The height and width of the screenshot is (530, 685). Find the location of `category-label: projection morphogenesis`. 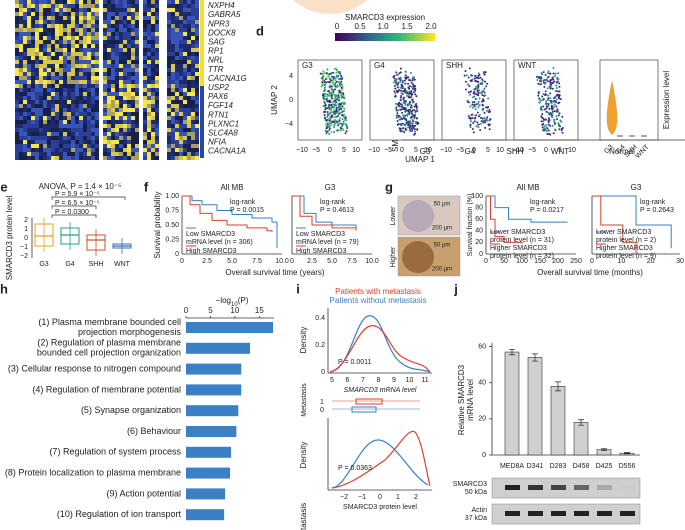

category-label: projection morphogenesis is located at coordinates (130, 332).